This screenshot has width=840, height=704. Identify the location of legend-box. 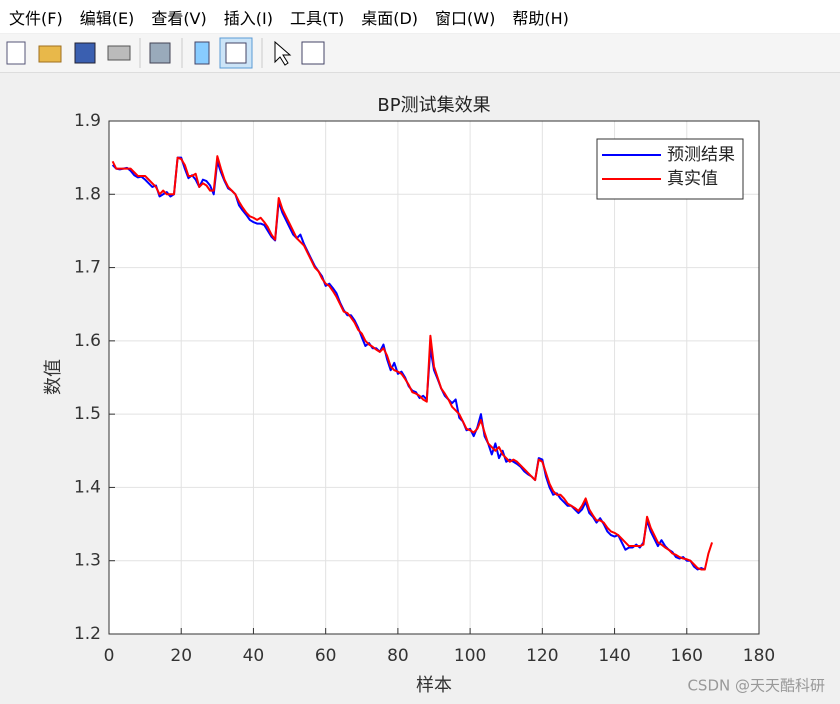
(670, 169).